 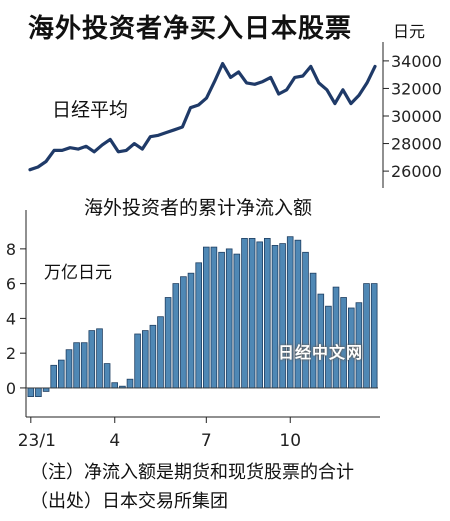 What do you see at coordinates (37, 441) in the screenshot?
I see `bar-x-tick-label: 23/1` at bounding box center [37, 441].